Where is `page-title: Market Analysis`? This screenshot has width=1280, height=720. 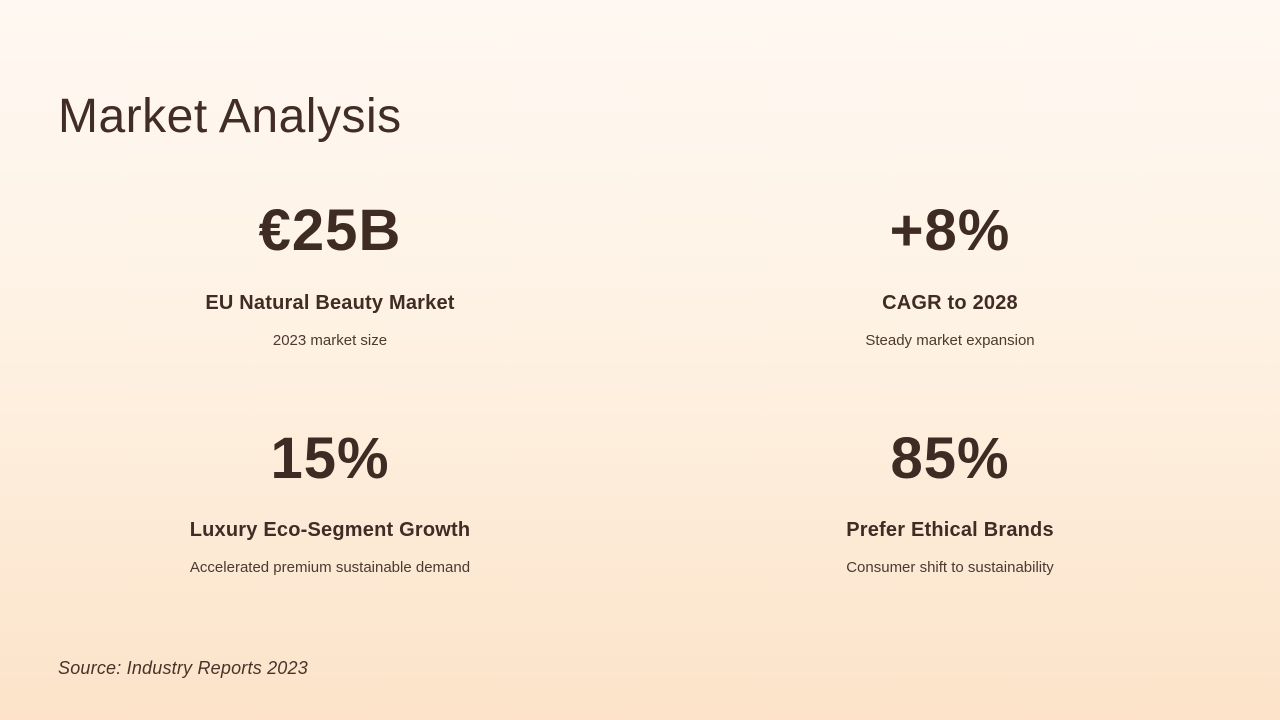 page-title: Market Analysis is located at coordinates (230, 117).